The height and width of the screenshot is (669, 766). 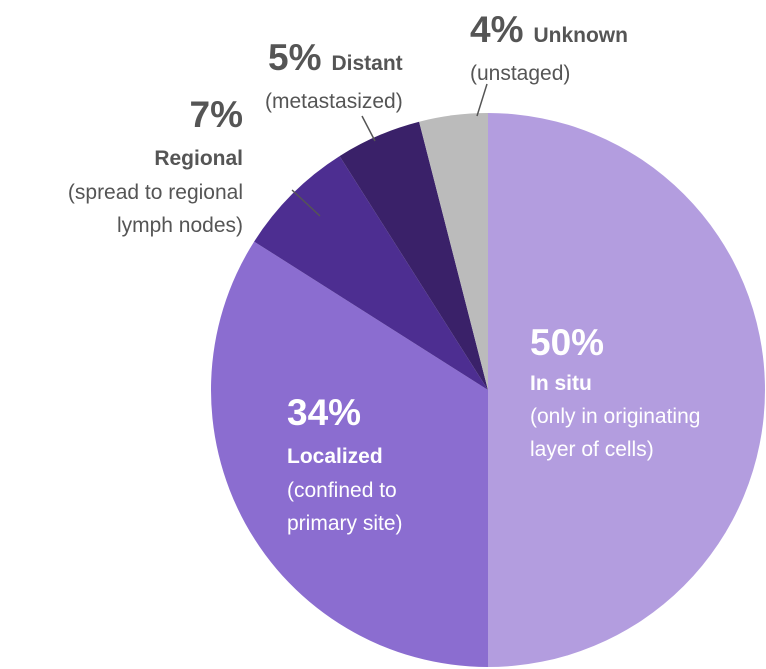 What do you see at coordinates (496, 29) in the screenshot?
I see `slice-percent: 4%` at bounding box center [496, 29].